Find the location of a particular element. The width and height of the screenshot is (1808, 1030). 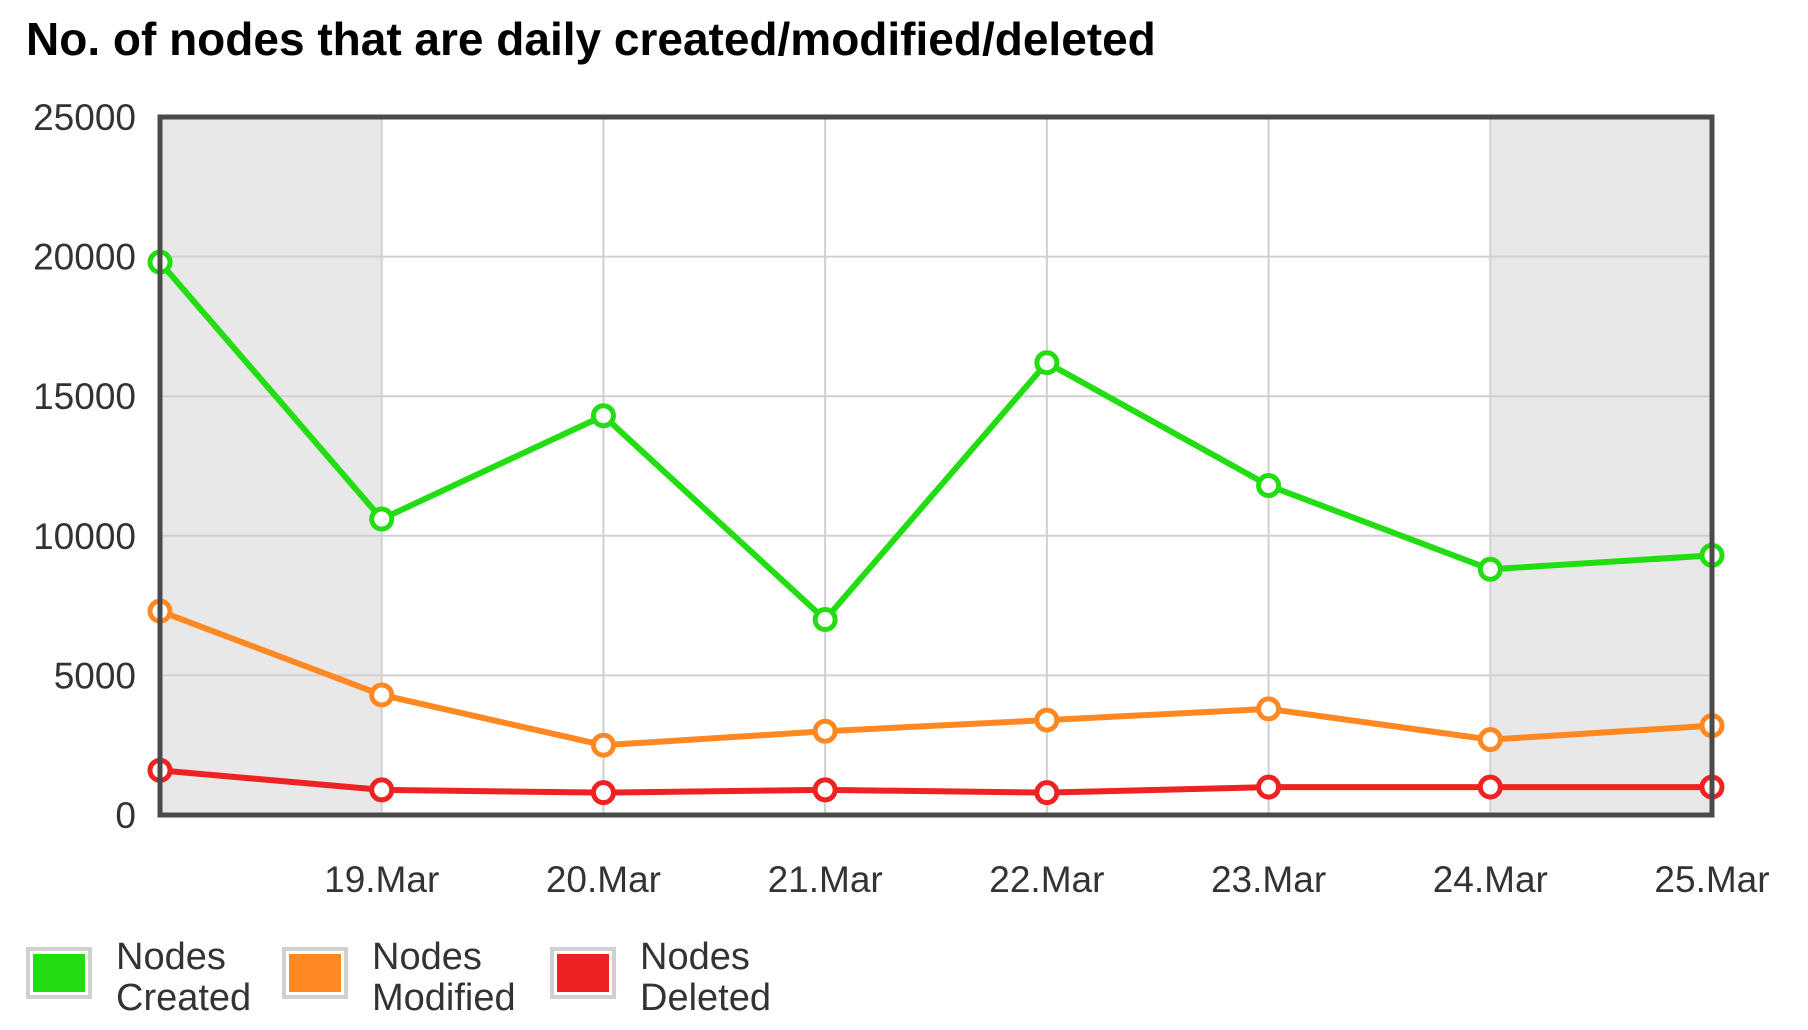

x-tick-label: 20.Mar is located at coordinates (603, 879).